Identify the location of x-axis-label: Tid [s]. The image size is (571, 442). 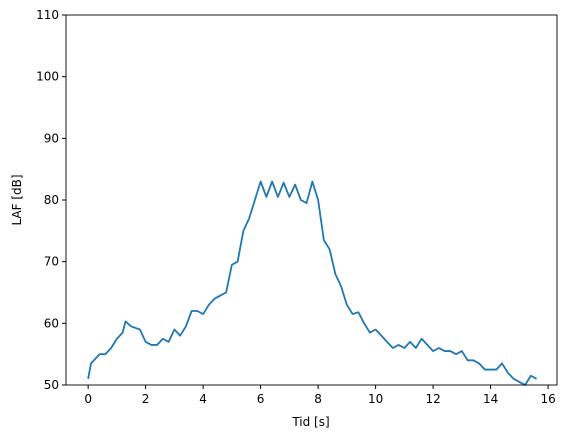
(310, 422).